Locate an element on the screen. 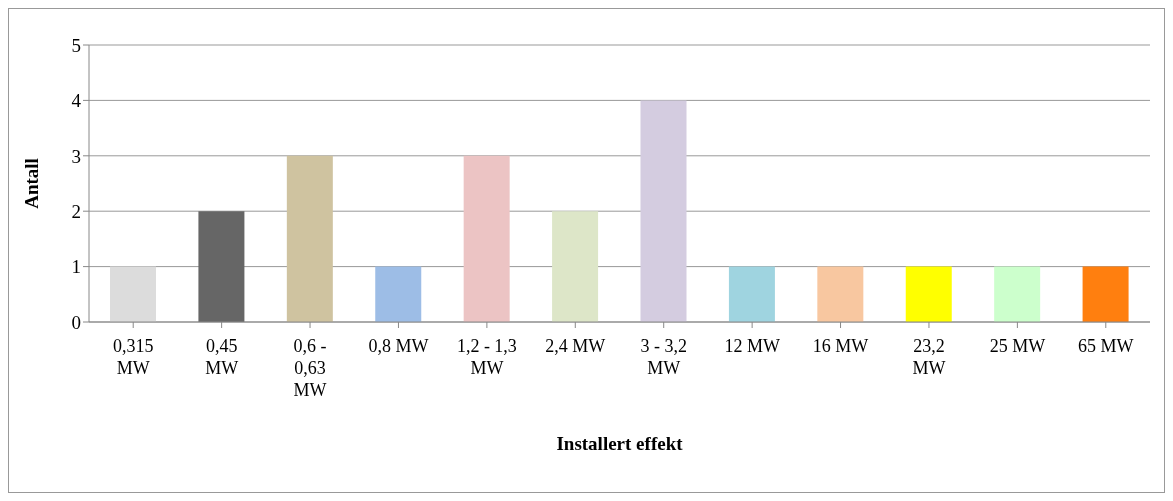 The image size is (1173, 501). x-tick-label: 65 MW is located at coordinates (1106, 346).